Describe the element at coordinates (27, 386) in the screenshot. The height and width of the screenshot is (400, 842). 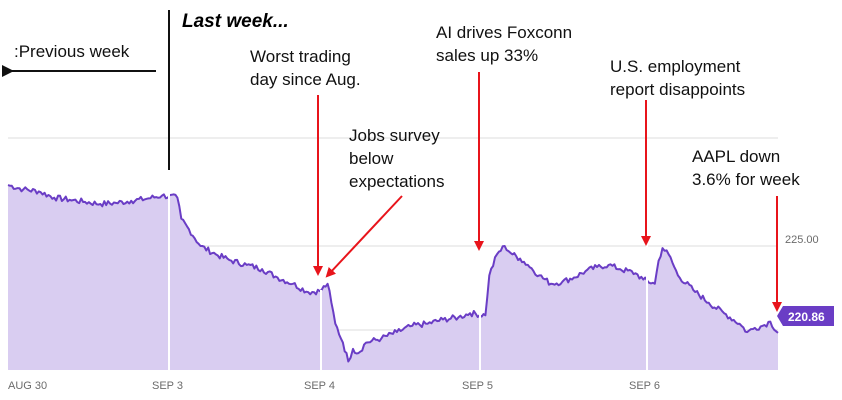
I see `x-tick-label: AUG 30` at that location.